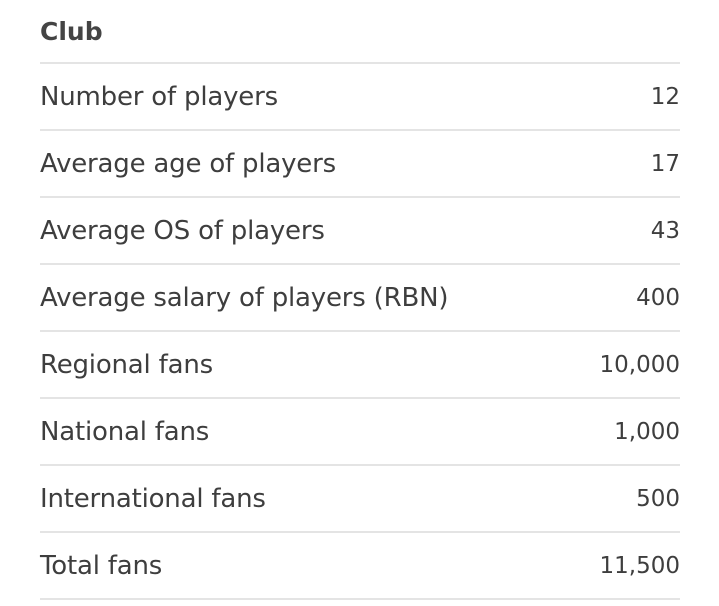 The image size is (719, 606). I want to click on stat-value: 11,500, so click(639, 565).